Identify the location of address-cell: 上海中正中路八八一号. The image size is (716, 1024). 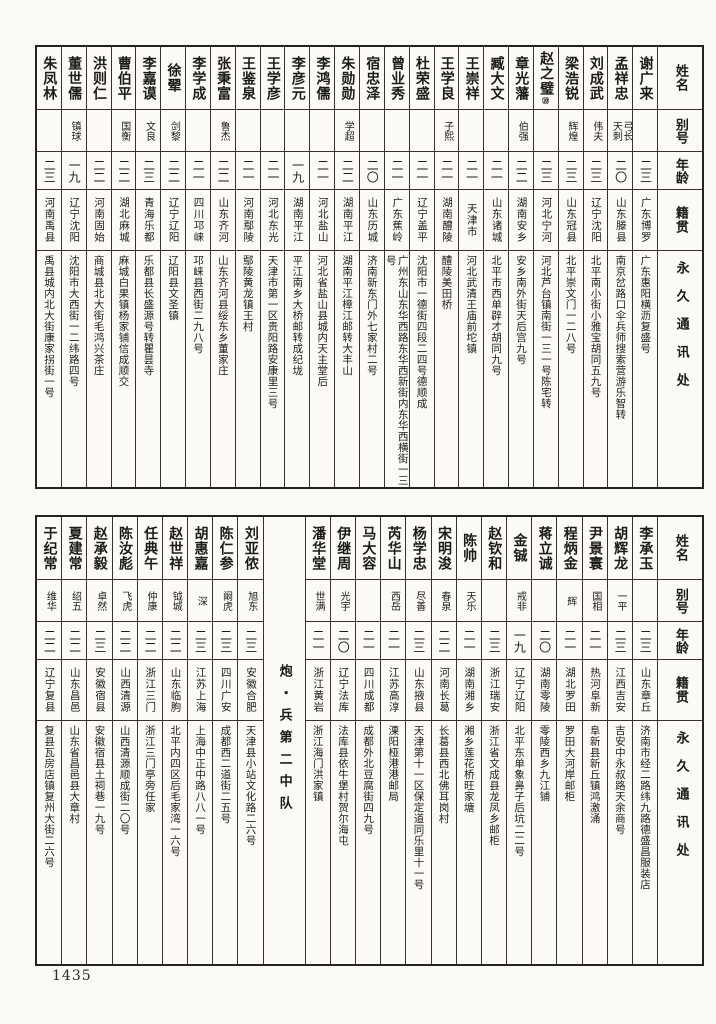
(200, 780).